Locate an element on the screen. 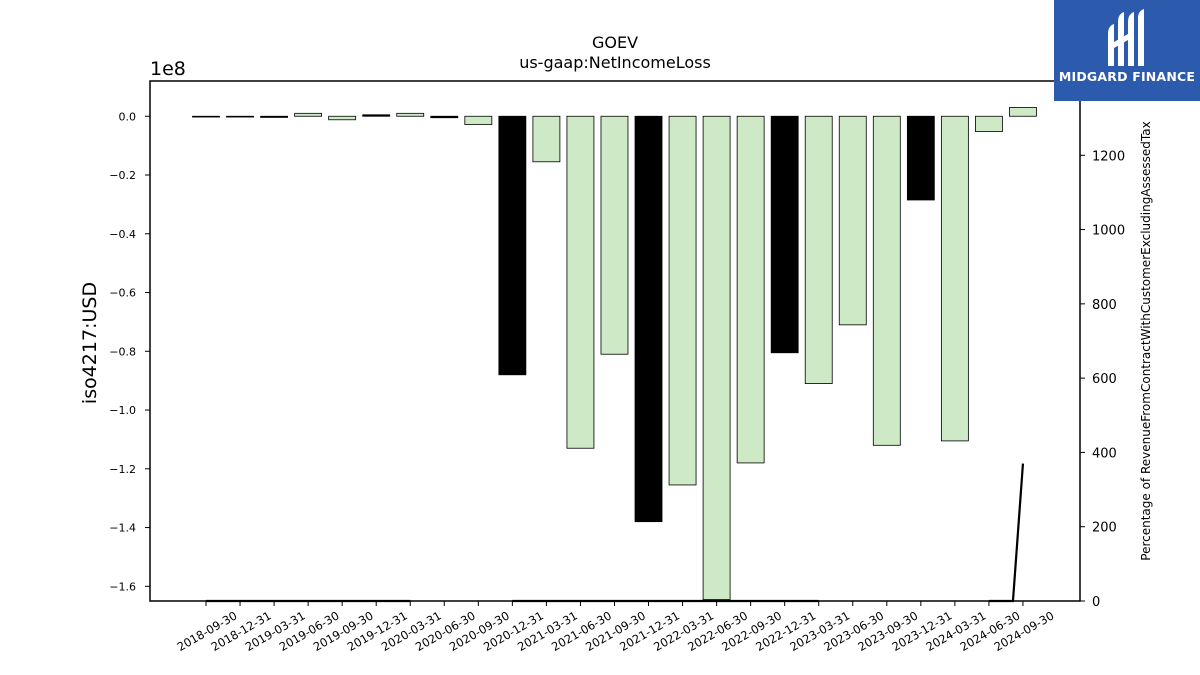 Image resolution: width=1200 pixels, height=675 pixels. line-series-segment is located at coordinates (1006, 533).